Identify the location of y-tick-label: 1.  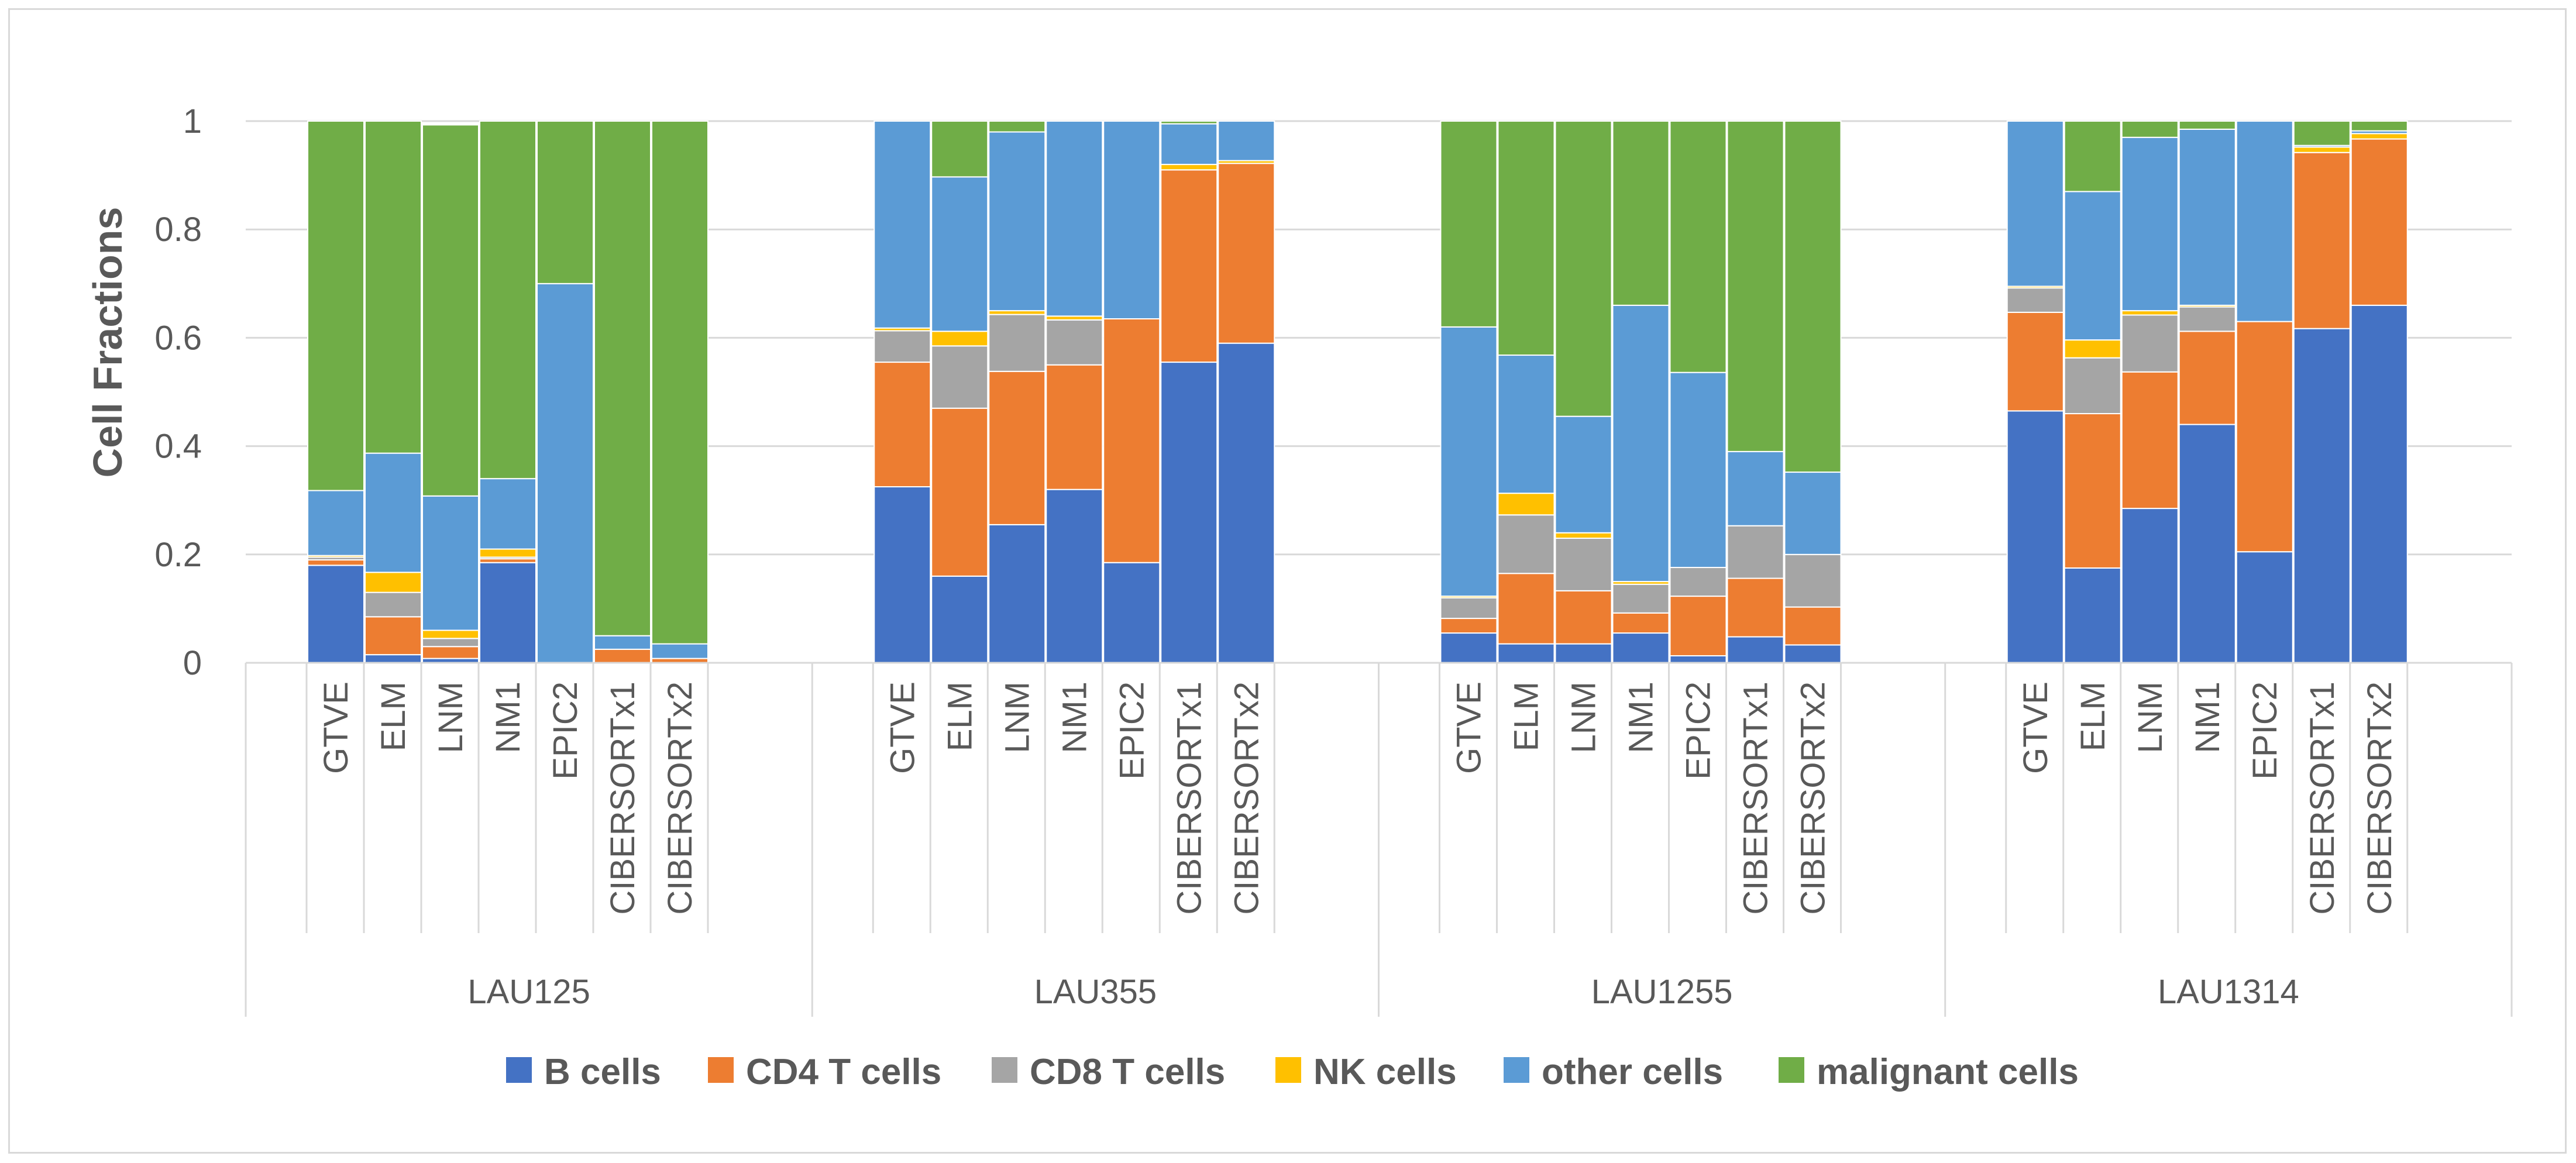
(193, 121).